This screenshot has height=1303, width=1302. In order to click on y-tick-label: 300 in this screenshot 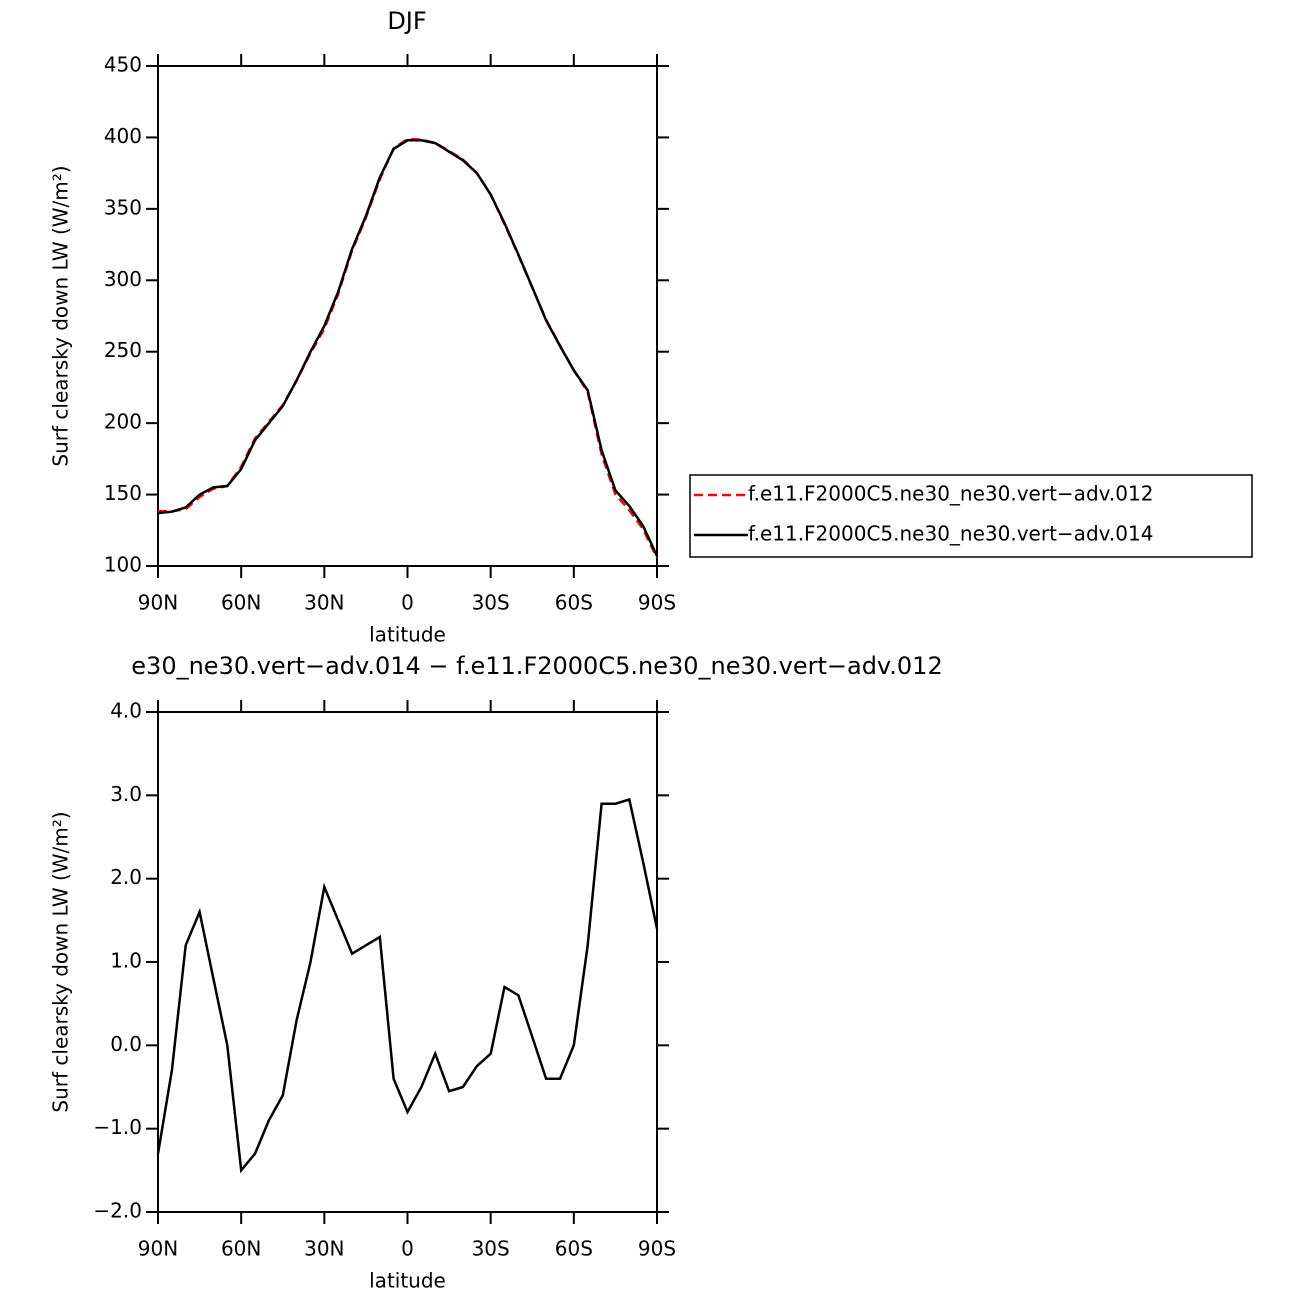, I will do `click(123, 279)`.